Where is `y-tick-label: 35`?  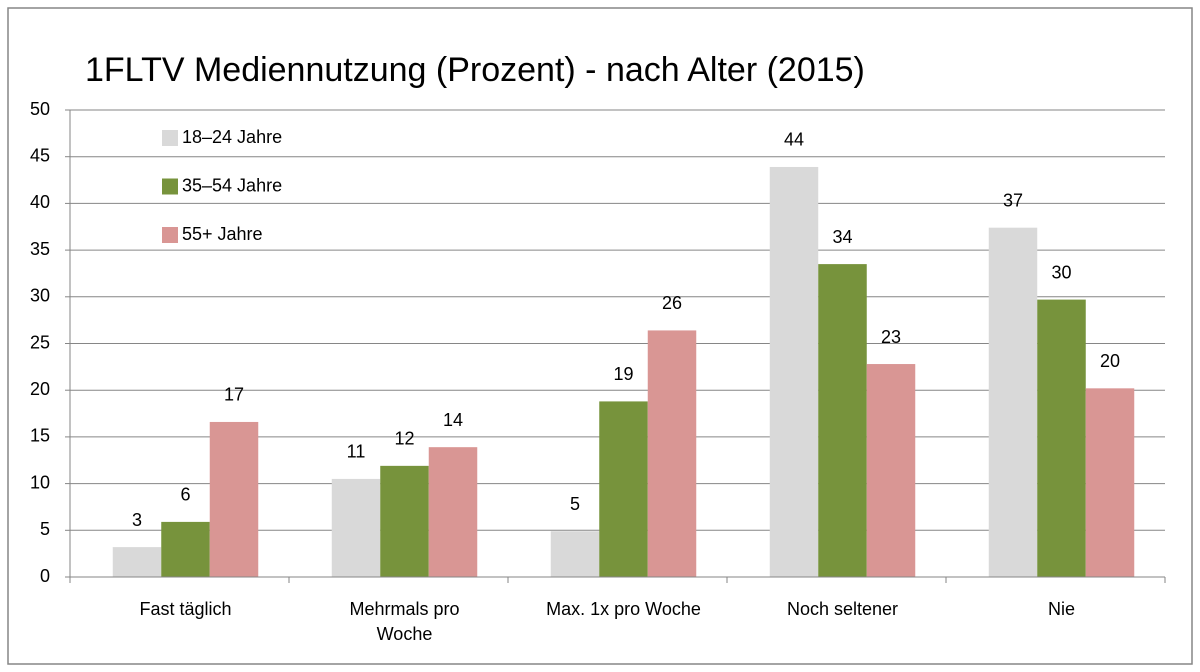 y-tick-label: 35 is located at coordinates (40, 249).